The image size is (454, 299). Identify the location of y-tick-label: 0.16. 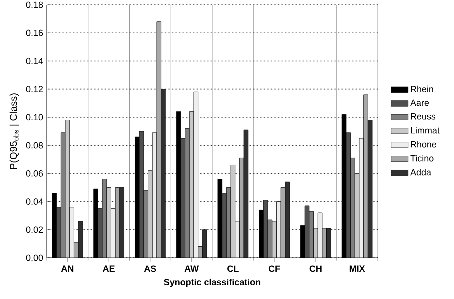
(35, 33).